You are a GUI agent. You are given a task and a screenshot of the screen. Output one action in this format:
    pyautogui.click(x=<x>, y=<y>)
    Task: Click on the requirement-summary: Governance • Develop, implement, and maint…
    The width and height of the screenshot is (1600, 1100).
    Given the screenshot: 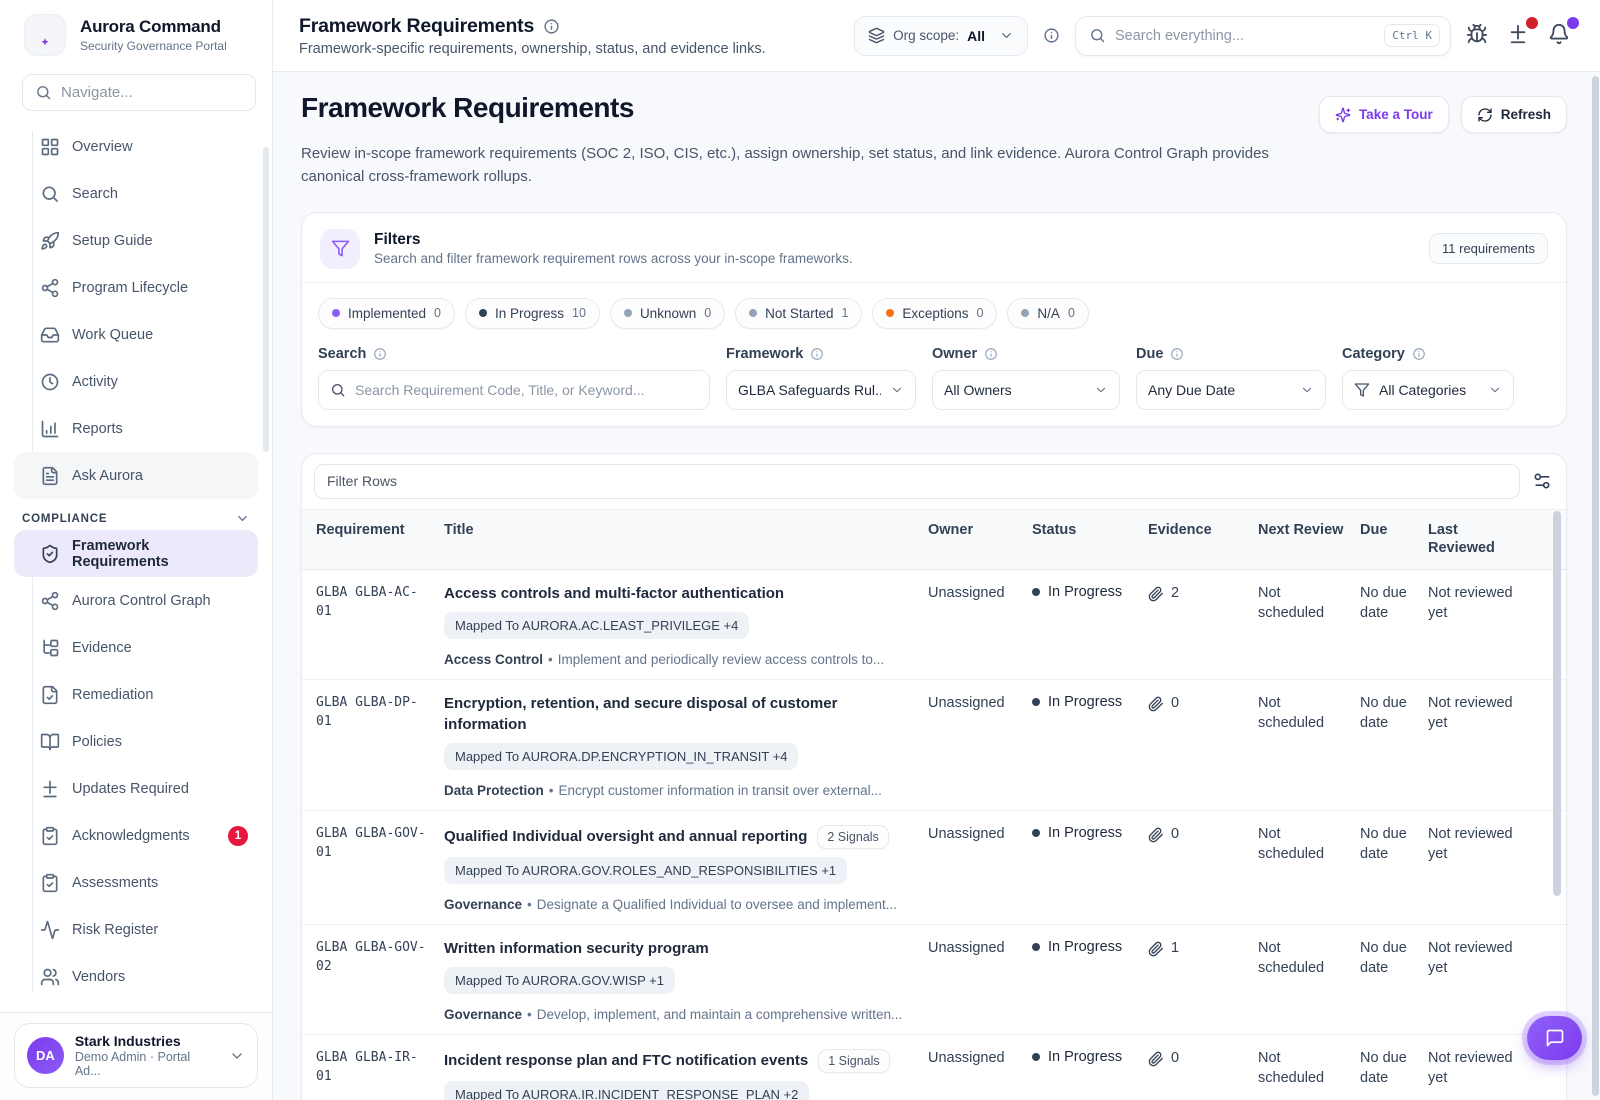 What is the action you would take?
    pyautogui.click(x=673, y=1015)
    